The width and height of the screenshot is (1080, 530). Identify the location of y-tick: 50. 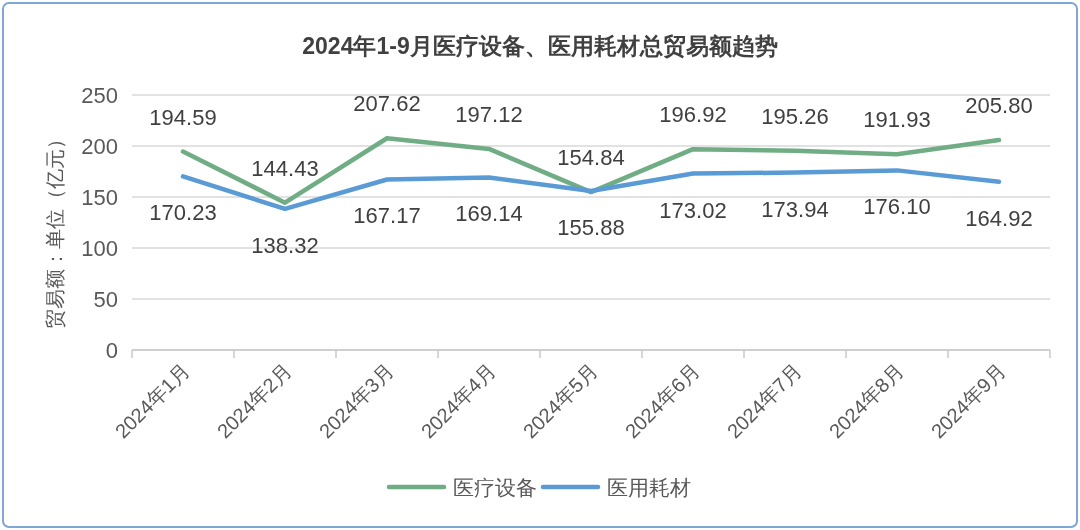
(105, 299).